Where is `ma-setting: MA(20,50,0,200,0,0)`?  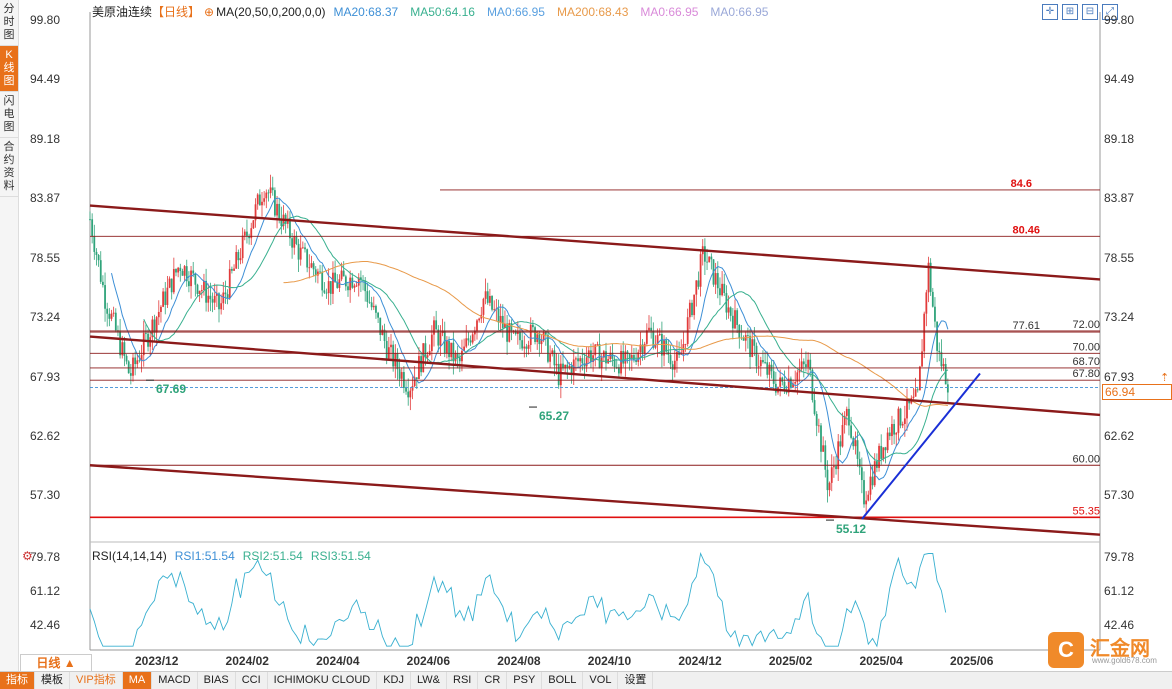
ma-setting: MA(20,50,0,200,0,0) is located at coordinates (271, 12).